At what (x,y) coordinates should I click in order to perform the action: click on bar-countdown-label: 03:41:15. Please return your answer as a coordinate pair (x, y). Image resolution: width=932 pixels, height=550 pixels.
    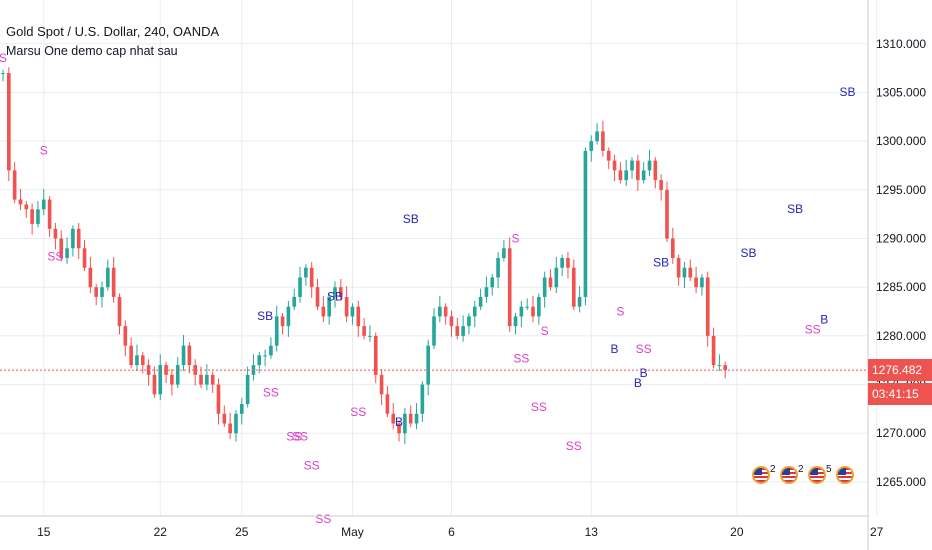
    Looking at the image, I should click on (900, 394).